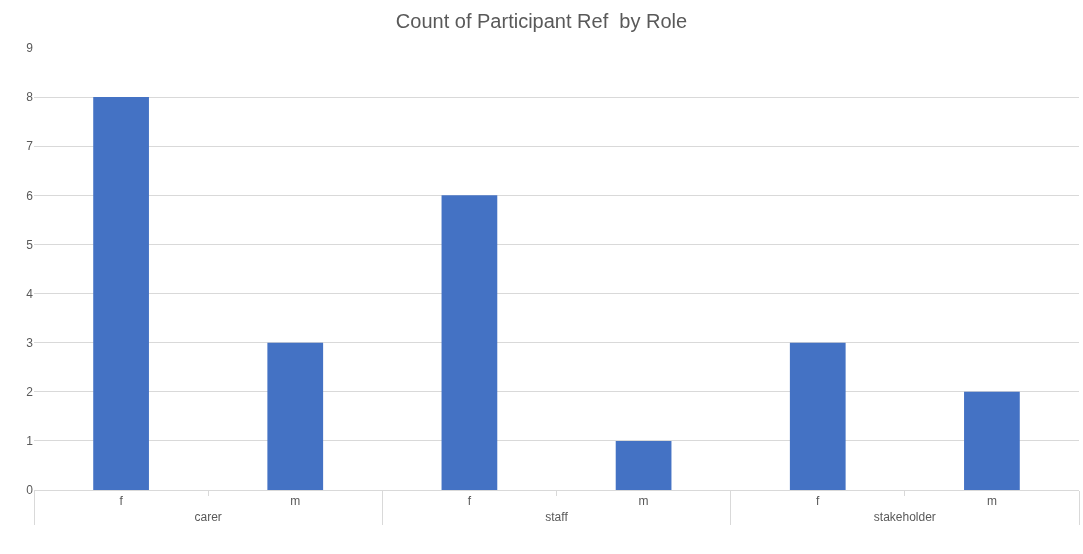 The image size is (1083, 554). I want to click on text: stakeholder, so click(904, 517).